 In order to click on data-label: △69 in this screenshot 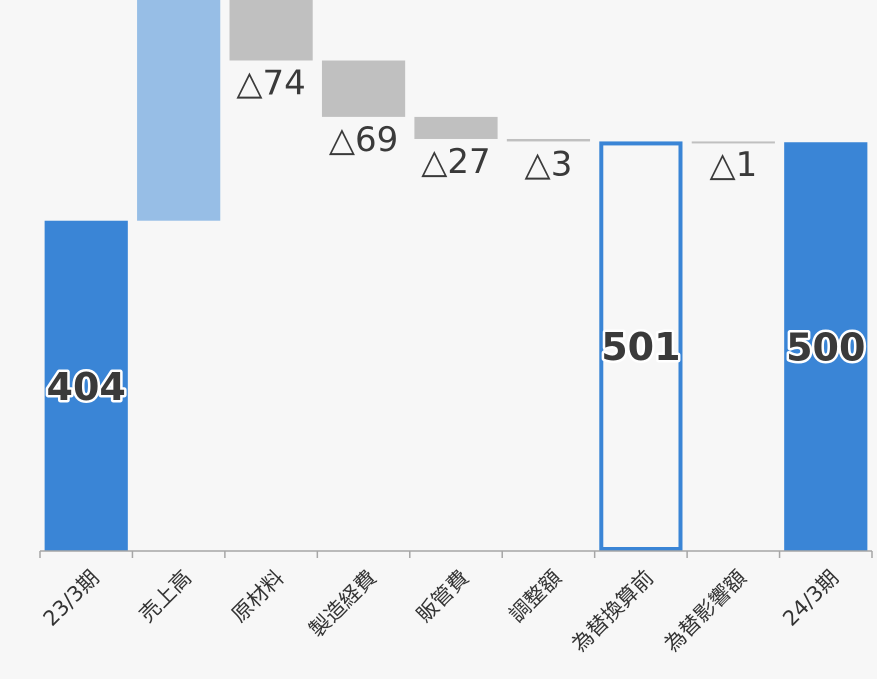, I will do `click(363, 140)`.